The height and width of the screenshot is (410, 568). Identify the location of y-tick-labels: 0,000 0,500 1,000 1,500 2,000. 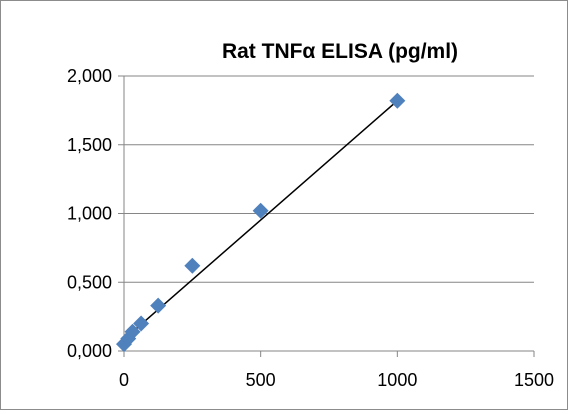
(89, 213).